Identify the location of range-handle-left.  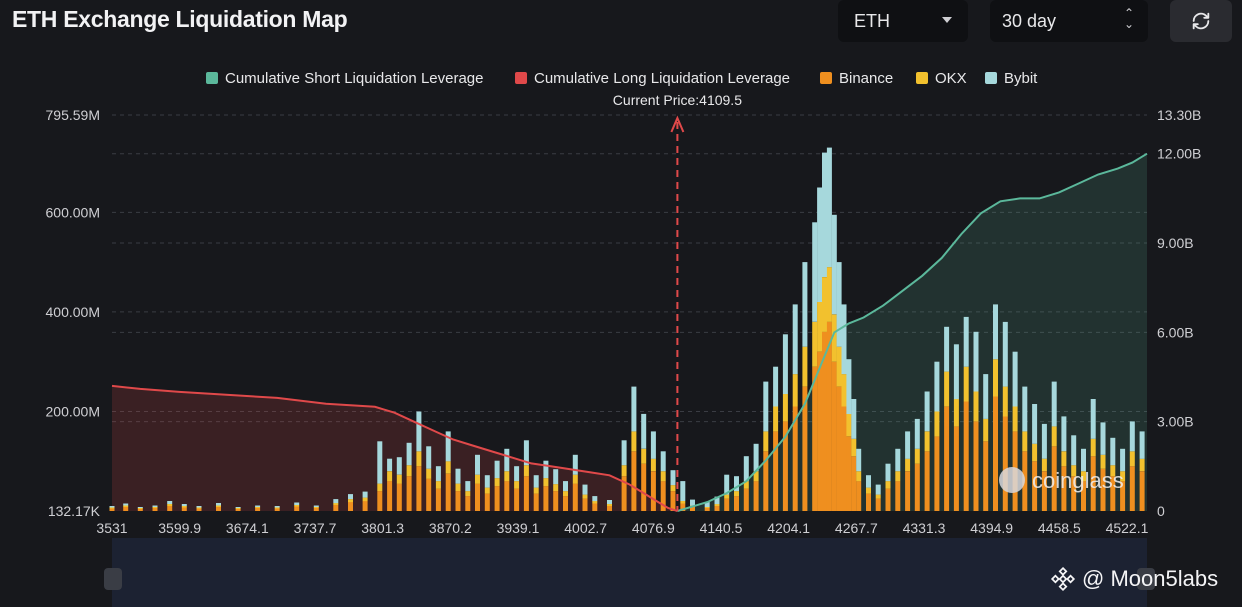
(113, 579).